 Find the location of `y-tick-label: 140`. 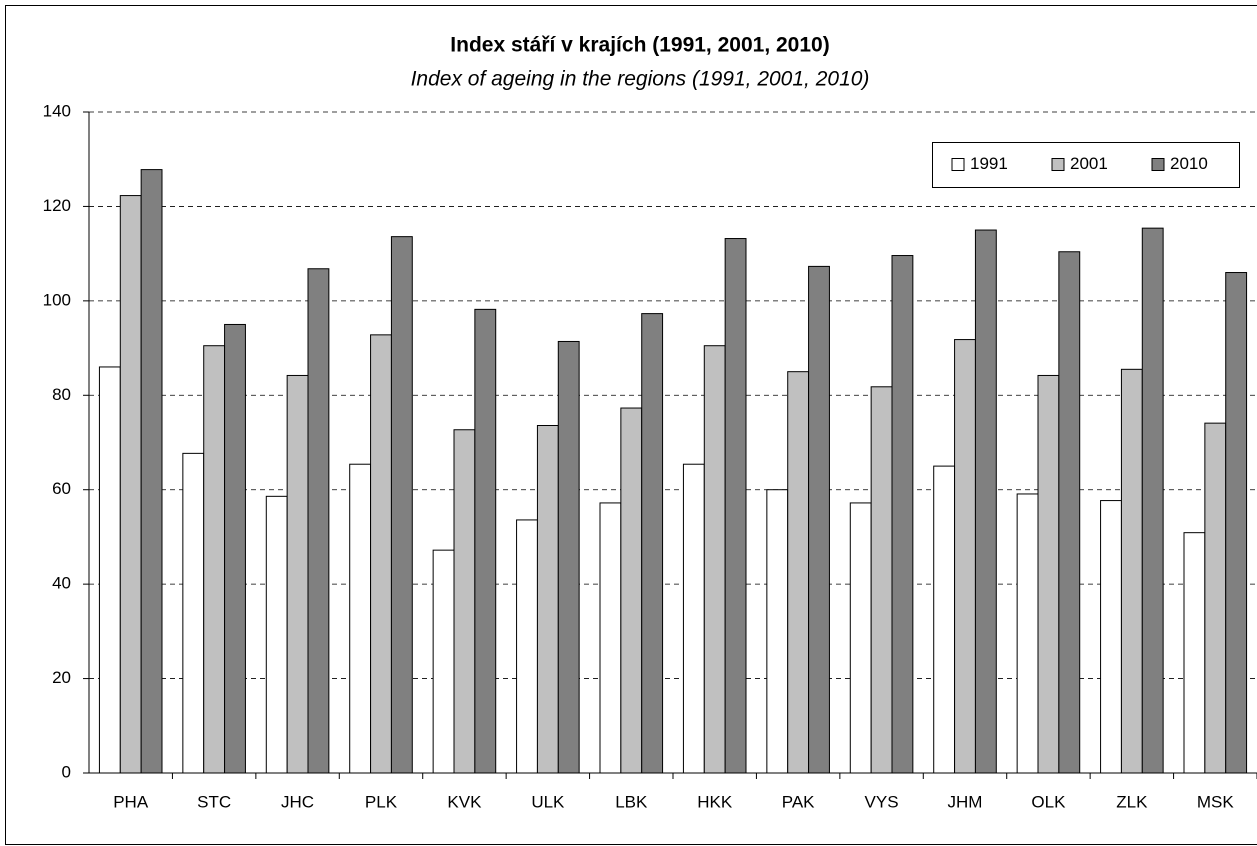

y-tick-label: 140 is located at coordinates (57, 110).